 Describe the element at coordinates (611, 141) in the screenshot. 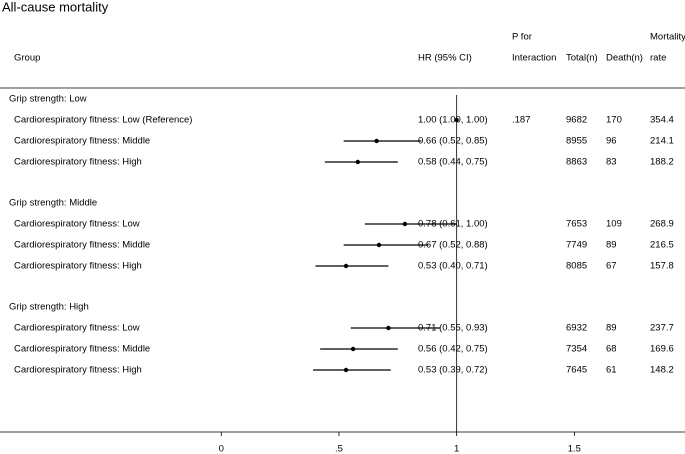

I see `cell-death: 96` at that location.